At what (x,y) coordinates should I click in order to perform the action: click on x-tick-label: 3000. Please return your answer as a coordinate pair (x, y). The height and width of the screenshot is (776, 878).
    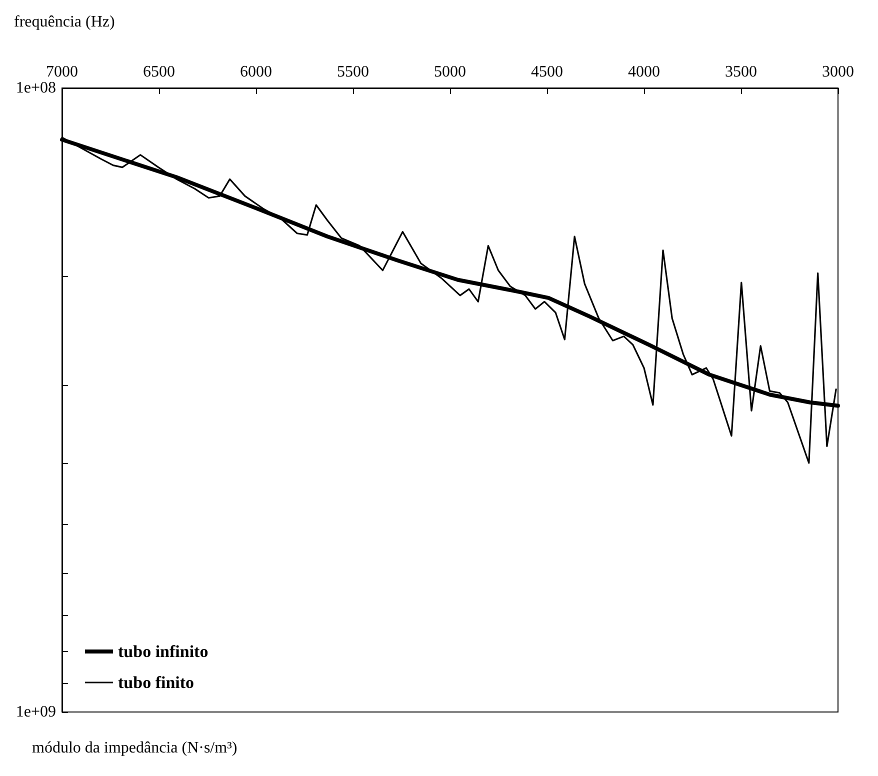
    Looking at the image, I should click on (838, 72).